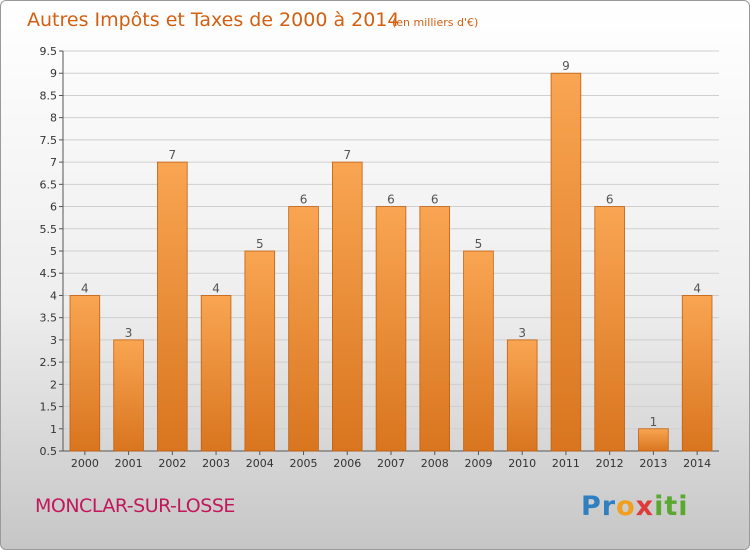 The width and height of the screenshot is (750, 550). Describe the element at coordinates (49, 184) in the screenshot. I see `y-tick-label: 6.5` at that location.